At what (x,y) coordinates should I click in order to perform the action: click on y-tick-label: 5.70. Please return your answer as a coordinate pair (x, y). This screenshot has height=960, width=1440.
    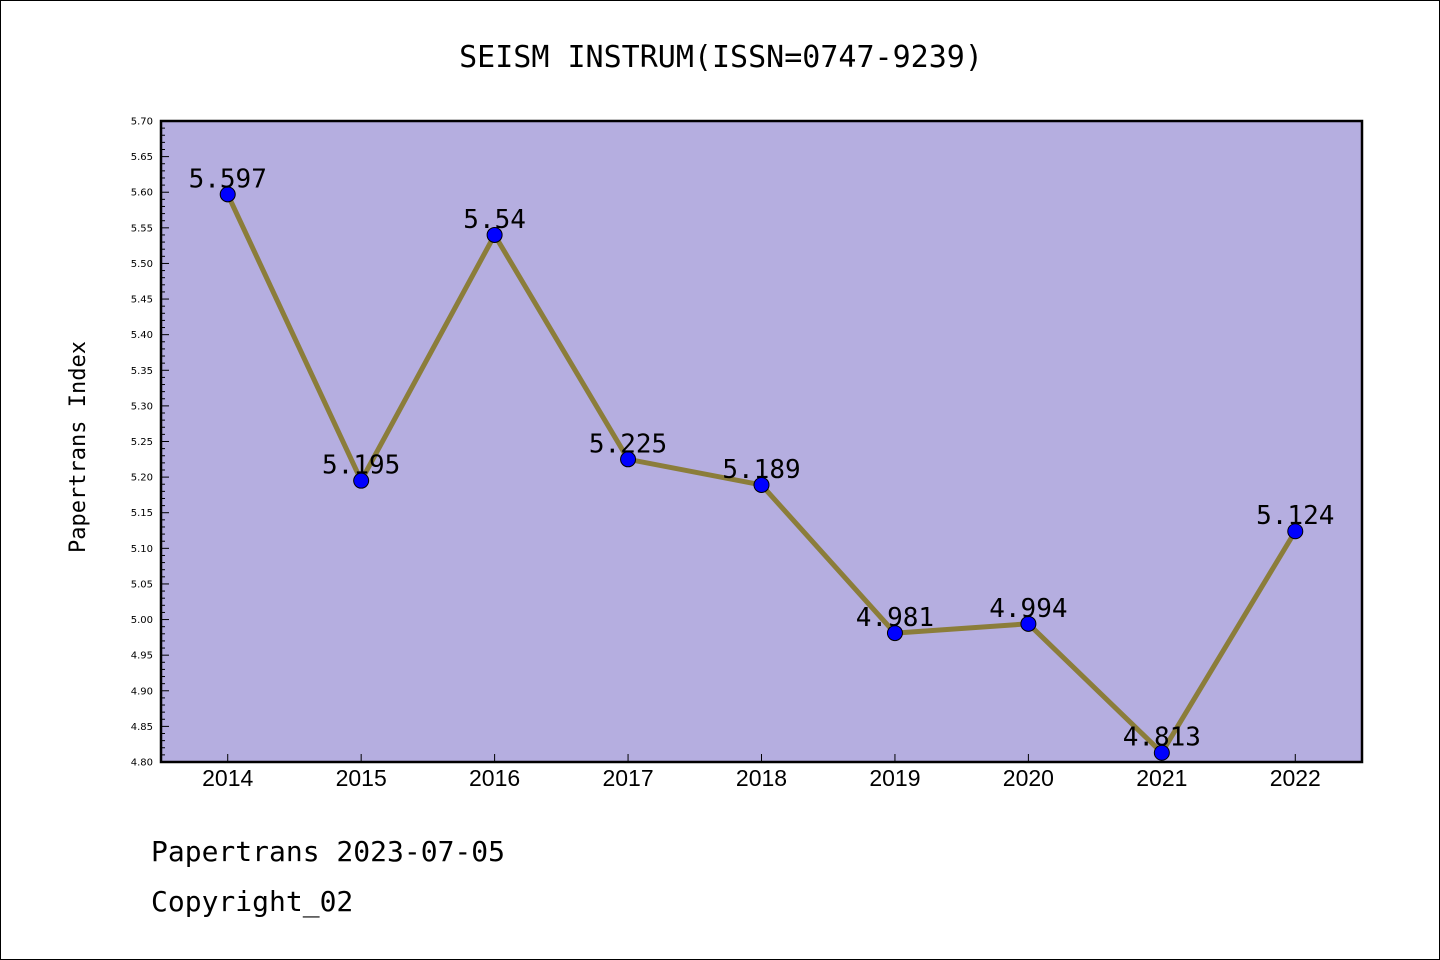
    Looking at the image, I should click on (142, 122).